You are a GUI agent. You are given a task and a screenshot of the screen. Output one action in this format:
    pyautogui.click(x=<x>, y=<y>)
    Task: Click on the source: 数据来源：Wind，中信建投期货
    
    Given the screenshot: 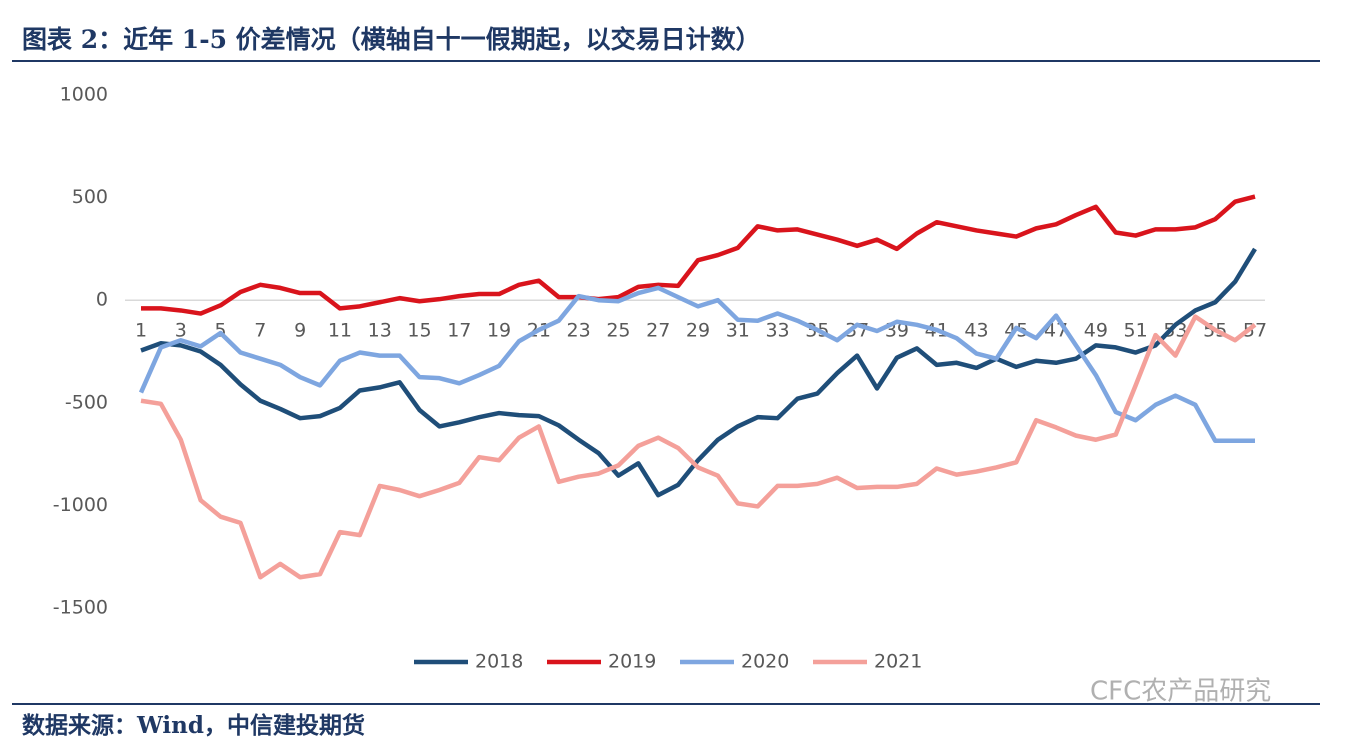 What is the action you would take?
    pyautogui.click(x=193, y=725)
    